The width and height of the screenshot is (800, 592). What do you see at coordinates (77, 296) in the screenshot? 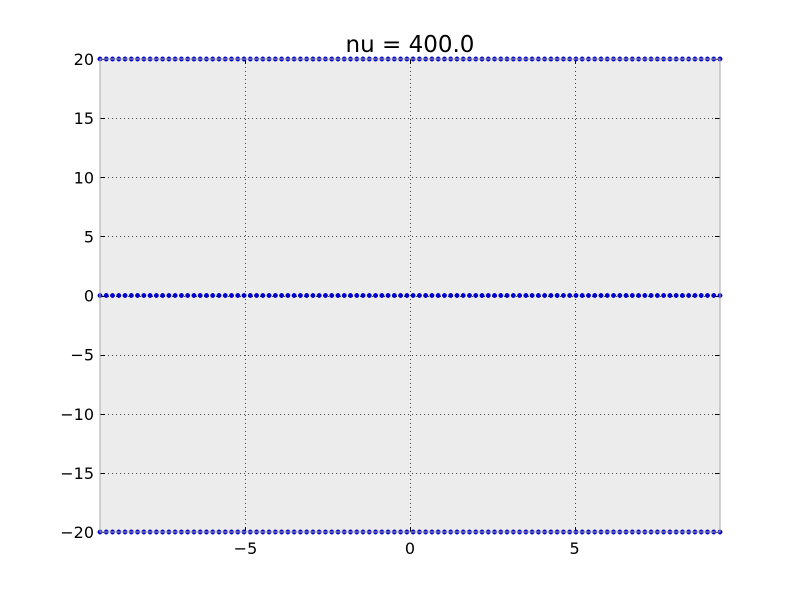
I see `y-tick-labels: −20 −15 −10 −5 0 5 10 15 20` at bounding box center [77, 296].